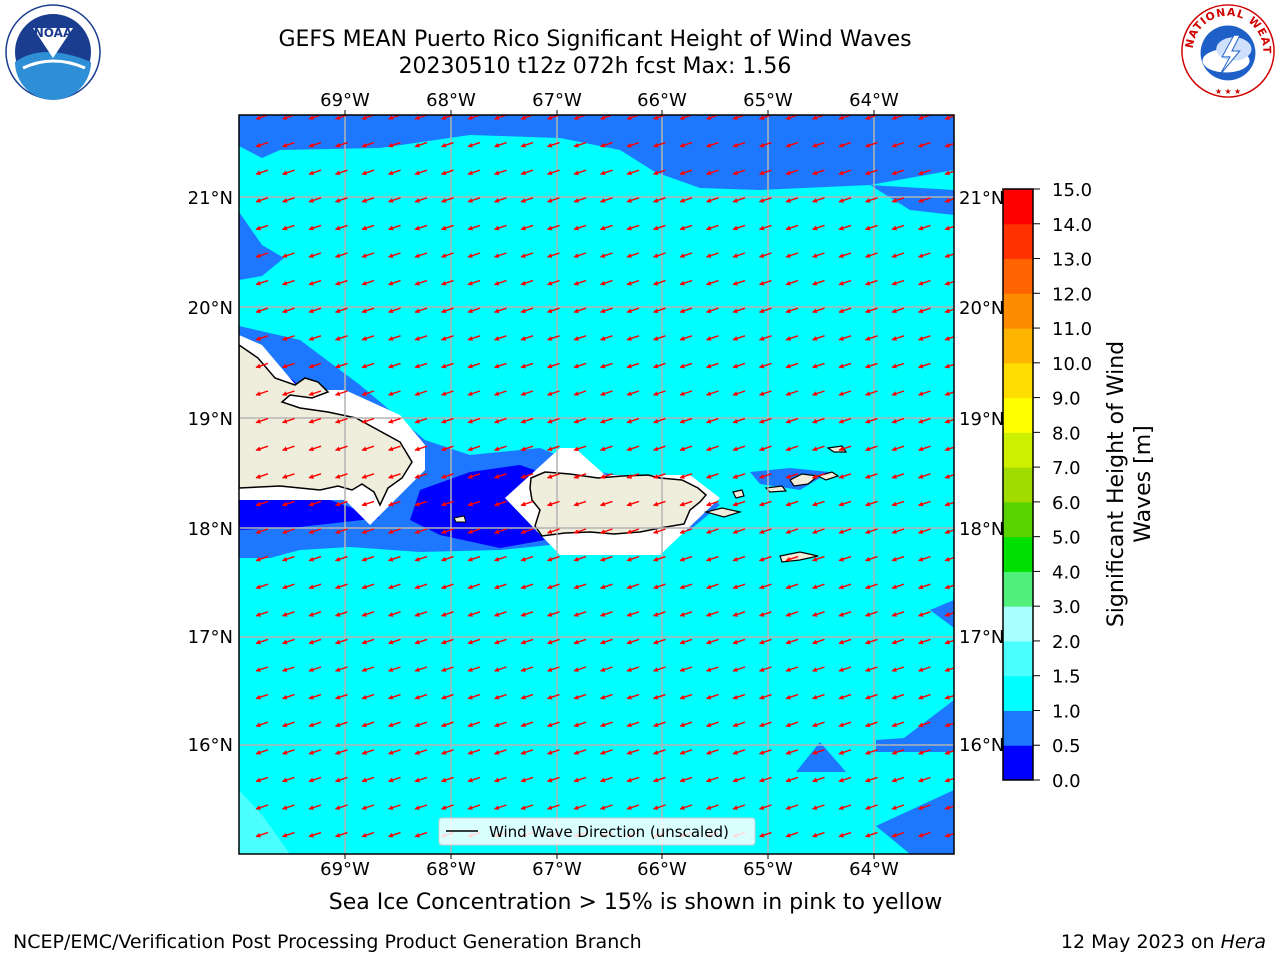 Image resolution: width=1280 pixels, height=960 pixels. Describe the element at coordinates (1066, 433) in the screenshot. I see `colorbar-tick-label: 8.0` at that location.